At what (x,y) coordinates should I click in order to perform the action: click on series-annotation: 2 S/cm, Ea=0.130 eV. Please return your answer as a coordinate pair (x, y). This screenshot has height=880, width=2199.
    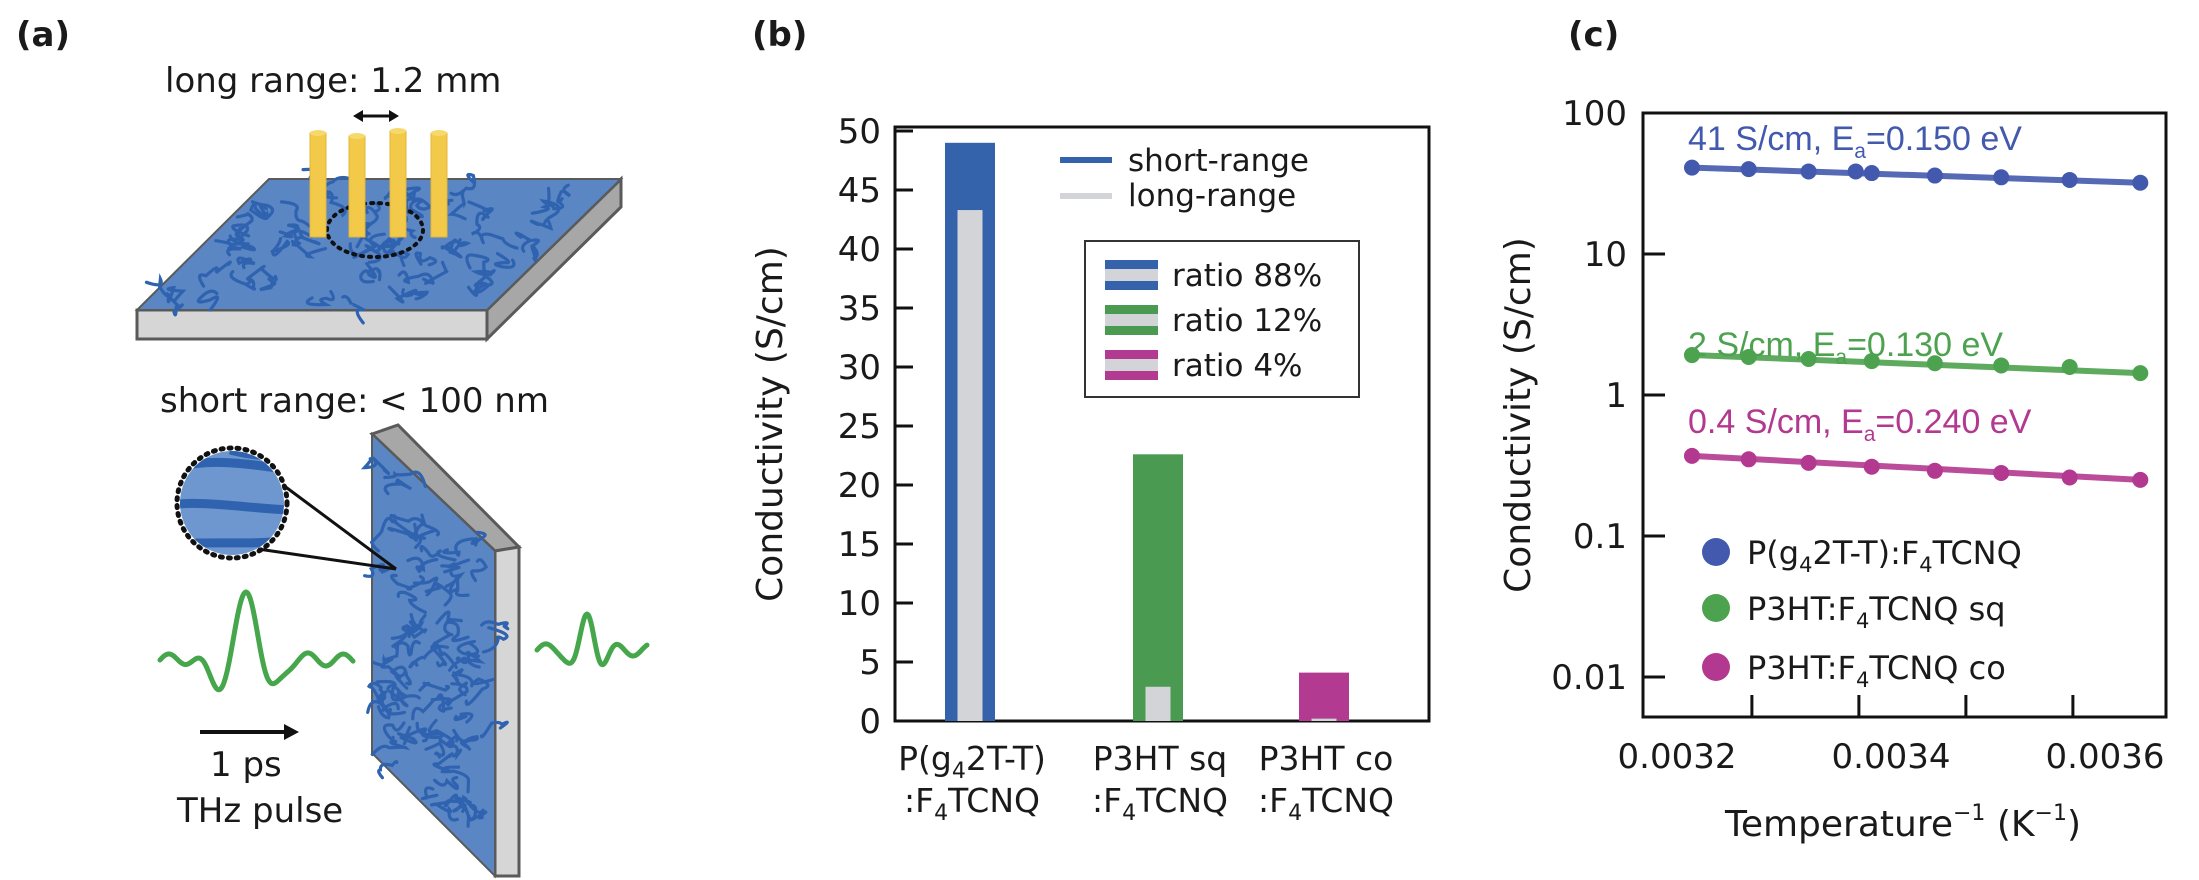
    Looking at the image, I should click on (1845, 347).